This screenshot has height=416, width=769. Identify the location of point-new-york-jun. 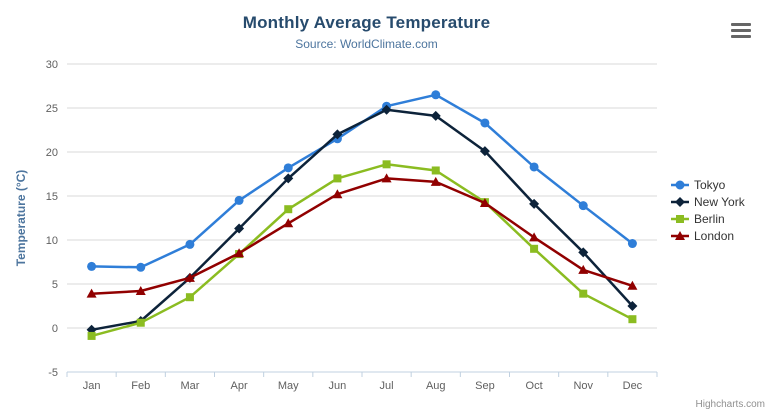
(337, 134).